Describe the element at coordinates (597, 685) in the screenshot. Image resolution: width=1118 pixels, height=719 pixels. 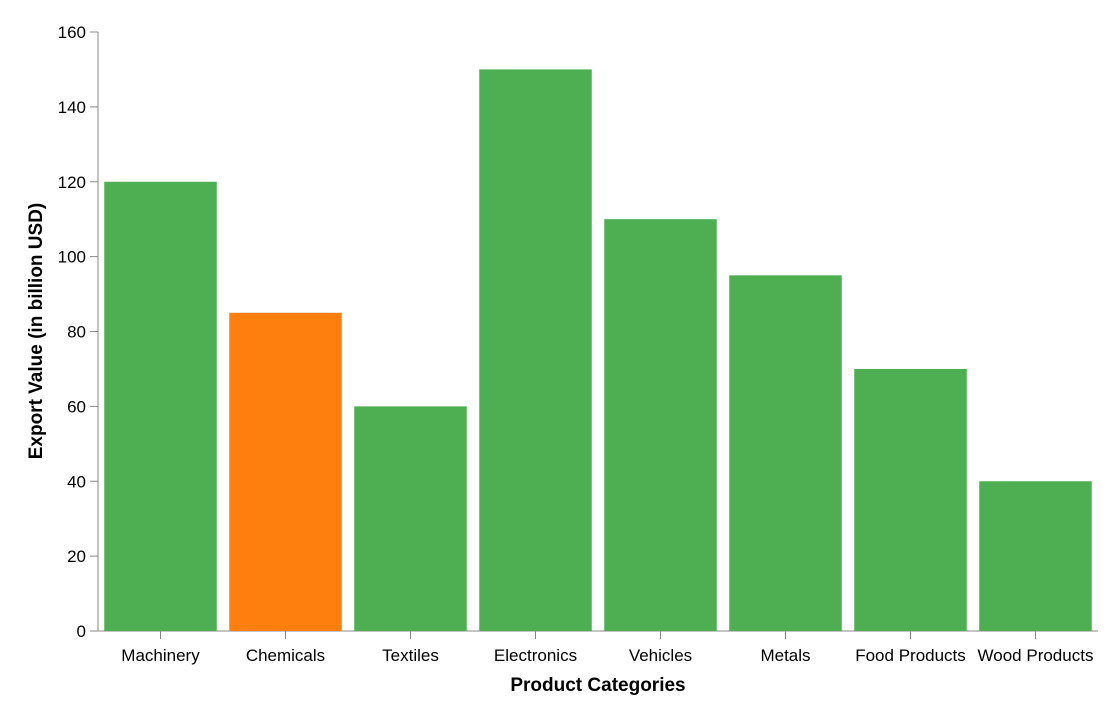
I see `x-axis-title: Product Categories` at that location.